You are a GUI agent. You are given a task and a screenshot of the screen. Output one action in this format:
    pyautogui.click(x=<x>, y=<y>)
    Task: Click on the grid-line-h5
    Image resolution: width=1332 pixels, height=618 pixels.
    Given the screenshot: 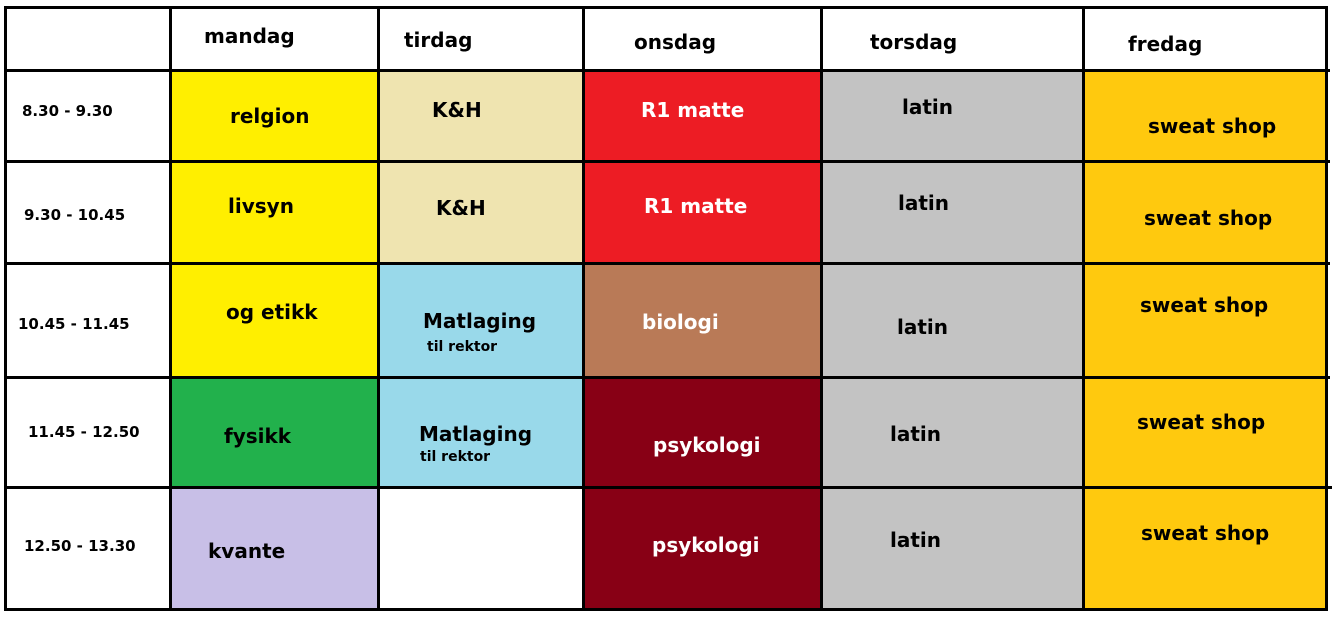 What is the action you would take?
    pyautogui.click(x=668, y=487)
    